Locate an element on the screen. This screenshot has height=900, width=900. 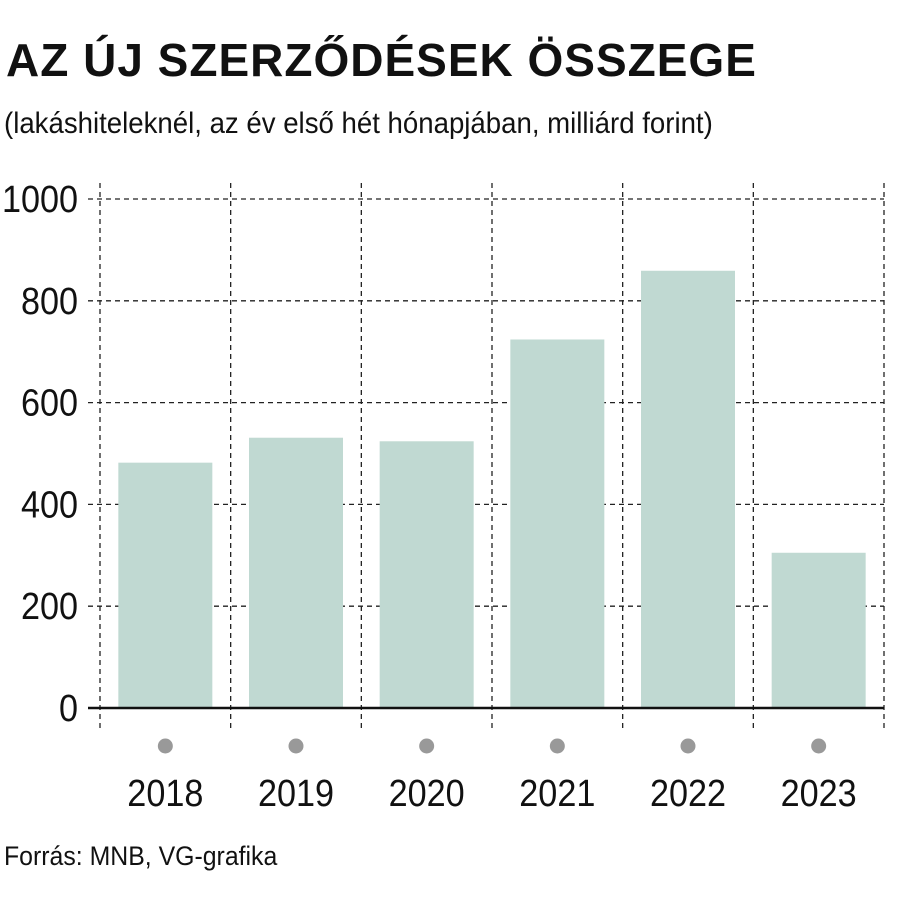
x-tick-label: 2023 is located at coordinates (819, 792).